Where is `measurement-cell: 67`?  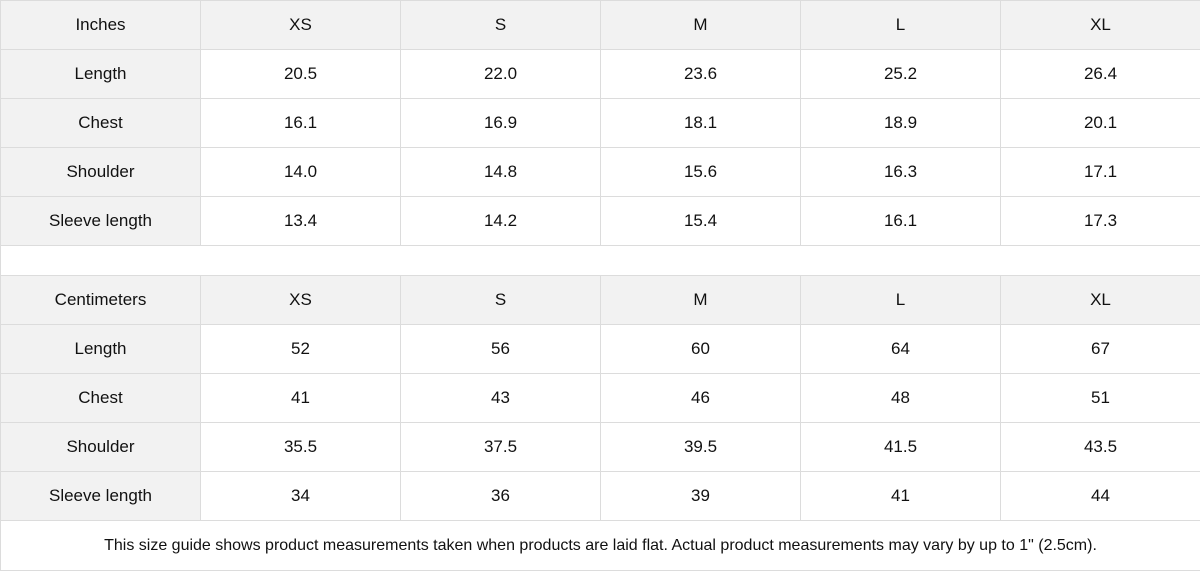
measurement-cell: 67 is located at coordinates (1100, 349).